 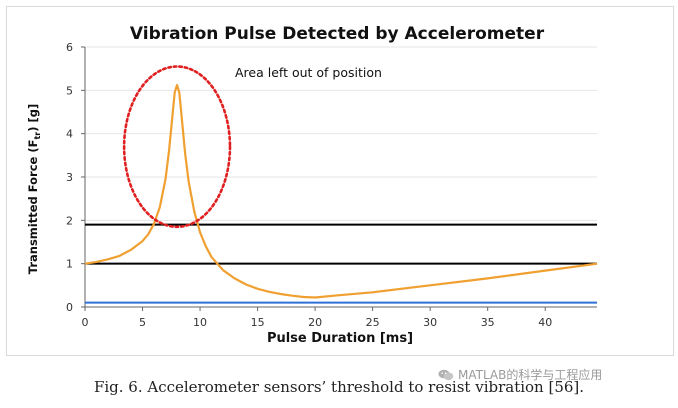 What do you see at coordinates (69, 134) in the screenshot?
I see `y-tick-label: 4` at bounding box center [69, 134].